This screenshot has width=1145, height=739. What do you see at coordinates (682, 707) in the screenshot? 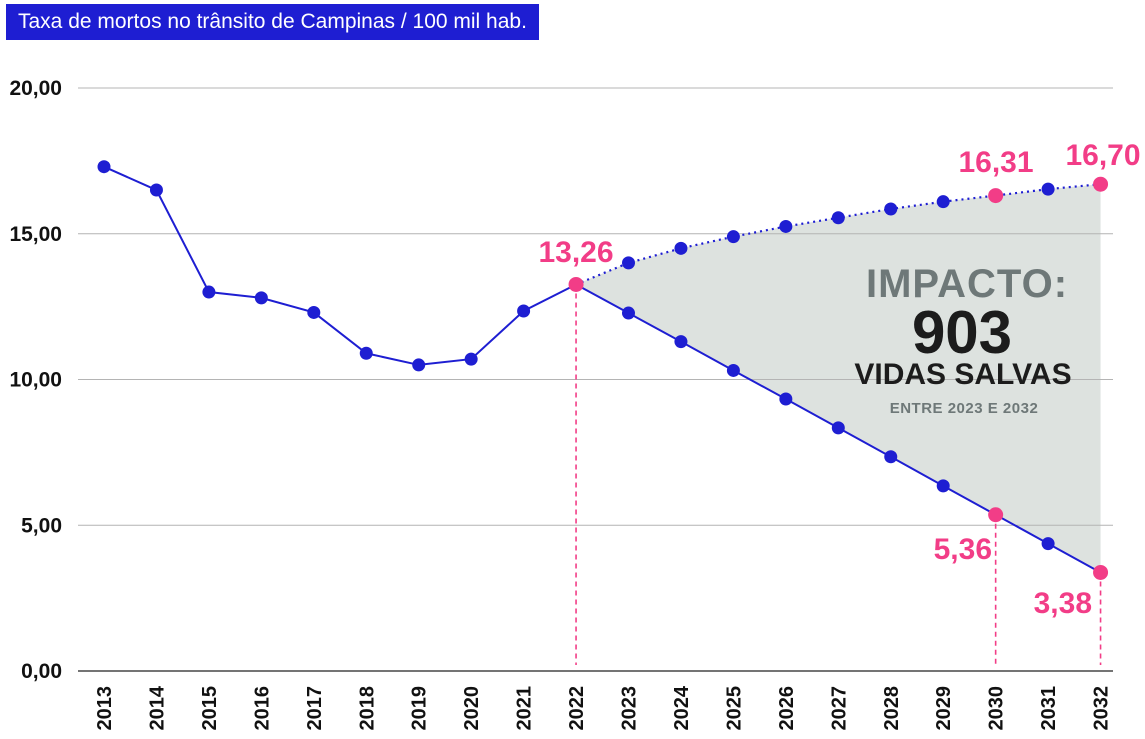
I see `x-tick-label: 2024` at bounding box center [682, 707].